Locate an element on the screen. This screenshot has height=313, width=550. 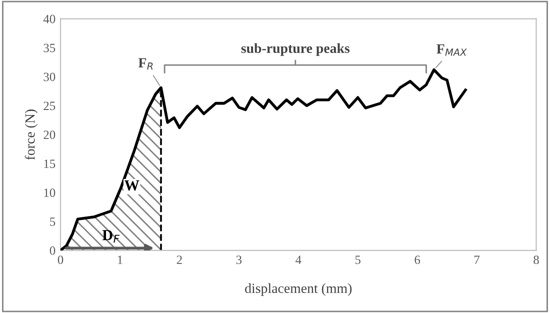
y-tick-label: 35 is located at coordinates (50, 48).